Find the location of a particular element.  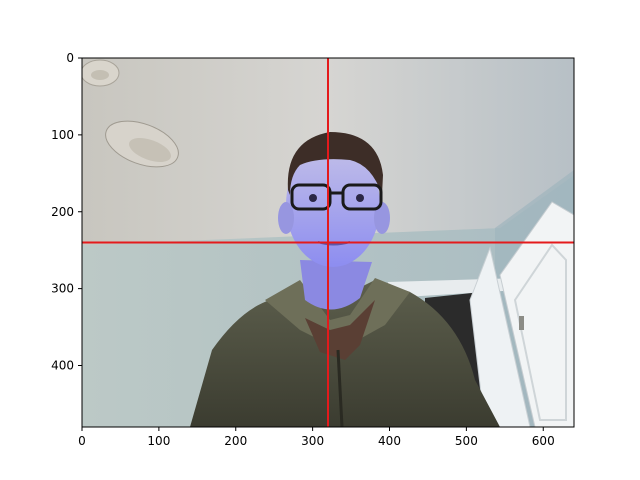

y-axis: 0 100 200 300 400 is located at coordinates (66, 212).